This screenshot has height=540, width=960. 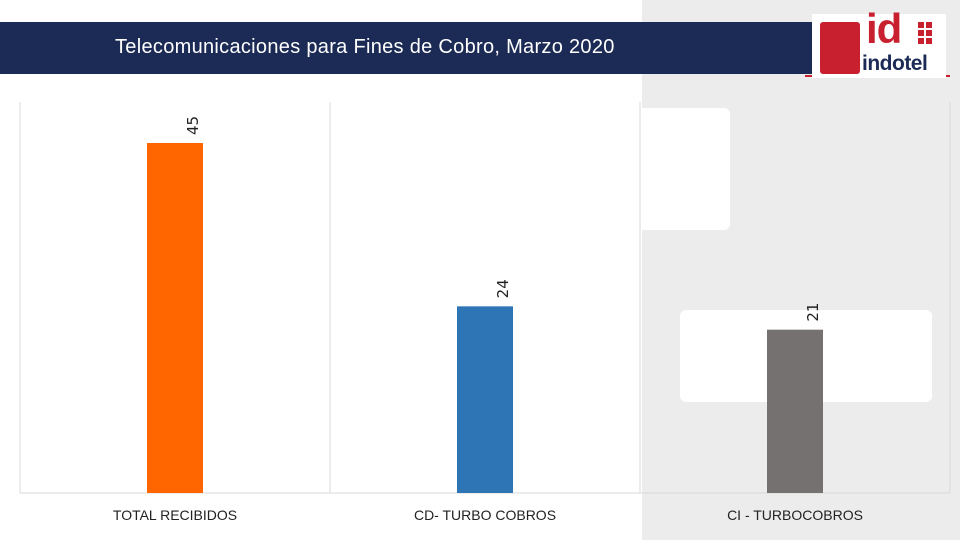 What do you see at coordinates (193, 125) in the screenshot?
I see `data-label: 45` at bounding box center [193, 125].